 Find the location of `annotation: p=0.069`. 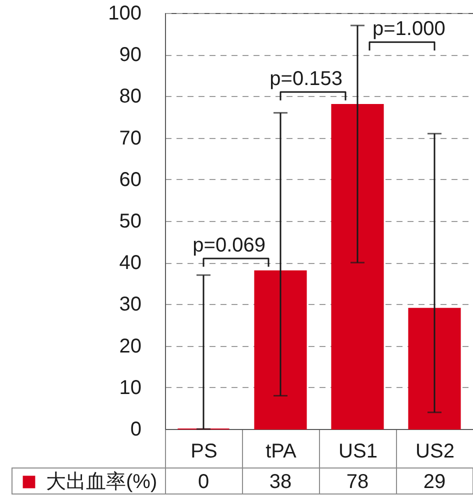

annotation: p=0.069 is located at coordinates (229, 245).